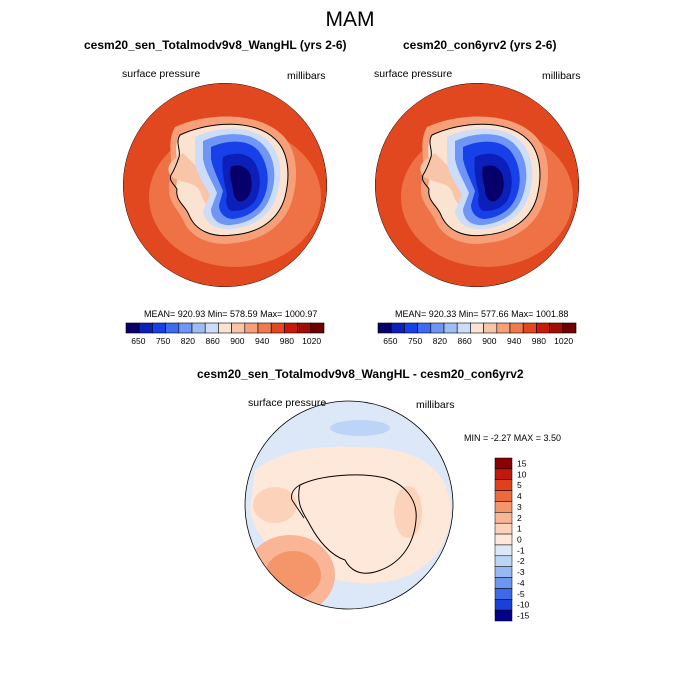  I want to click on colorbar-tick-label: 5, so click(519, 485).